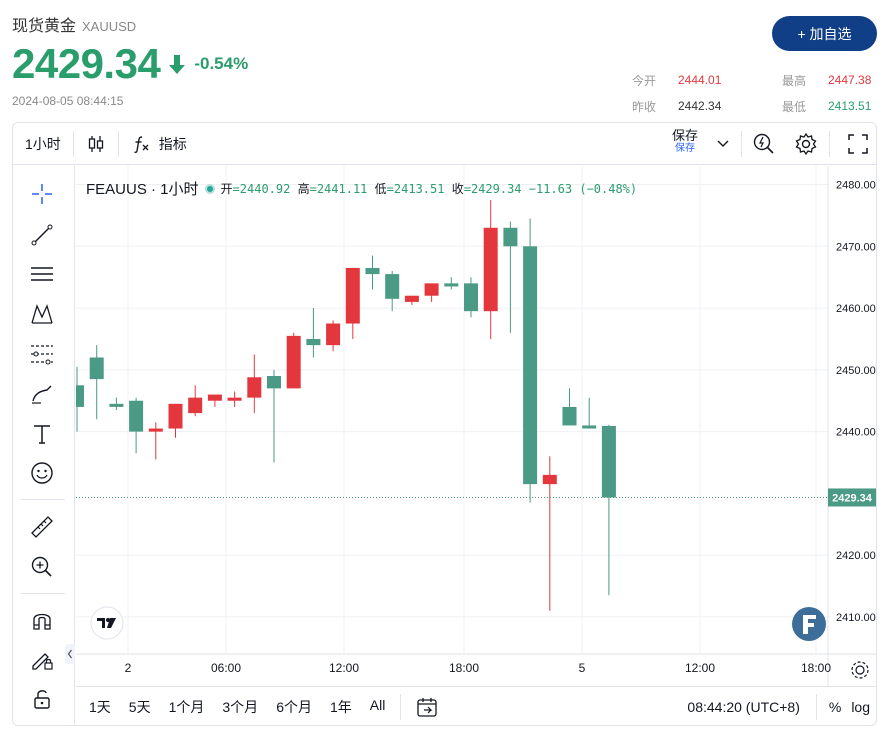 The image size is (889, 734). I want to click on add-watchlist-button: + 加自选, so click(824, 33).